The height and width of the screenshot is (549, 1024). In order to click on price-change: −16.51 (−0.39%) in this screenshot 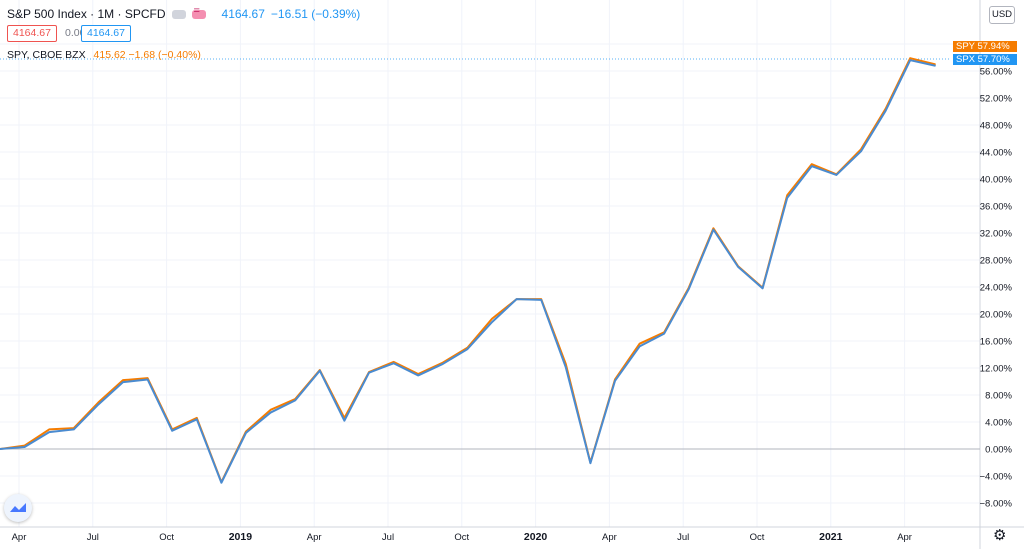, I will do `click(315, 14)`.